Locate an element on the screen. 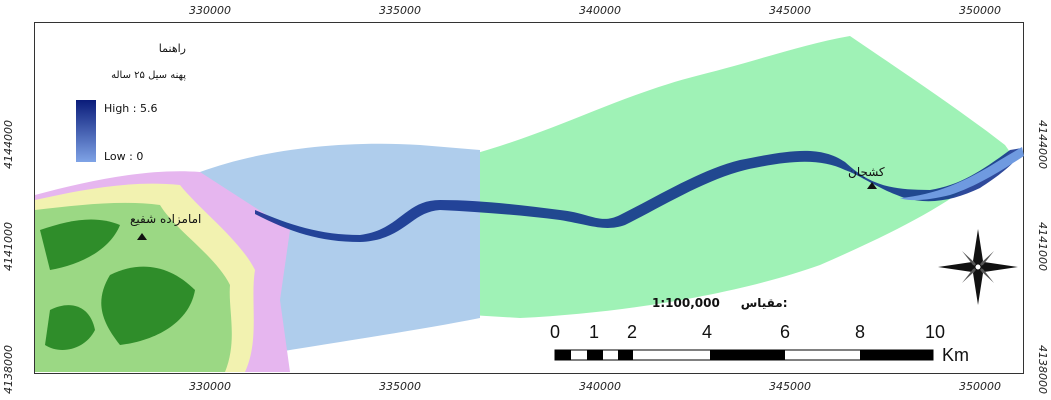 Image resolution: width=1051 pixels, height=400 pixels. scale-ratio: 1:100,000 is located at coordinates (686, 303).